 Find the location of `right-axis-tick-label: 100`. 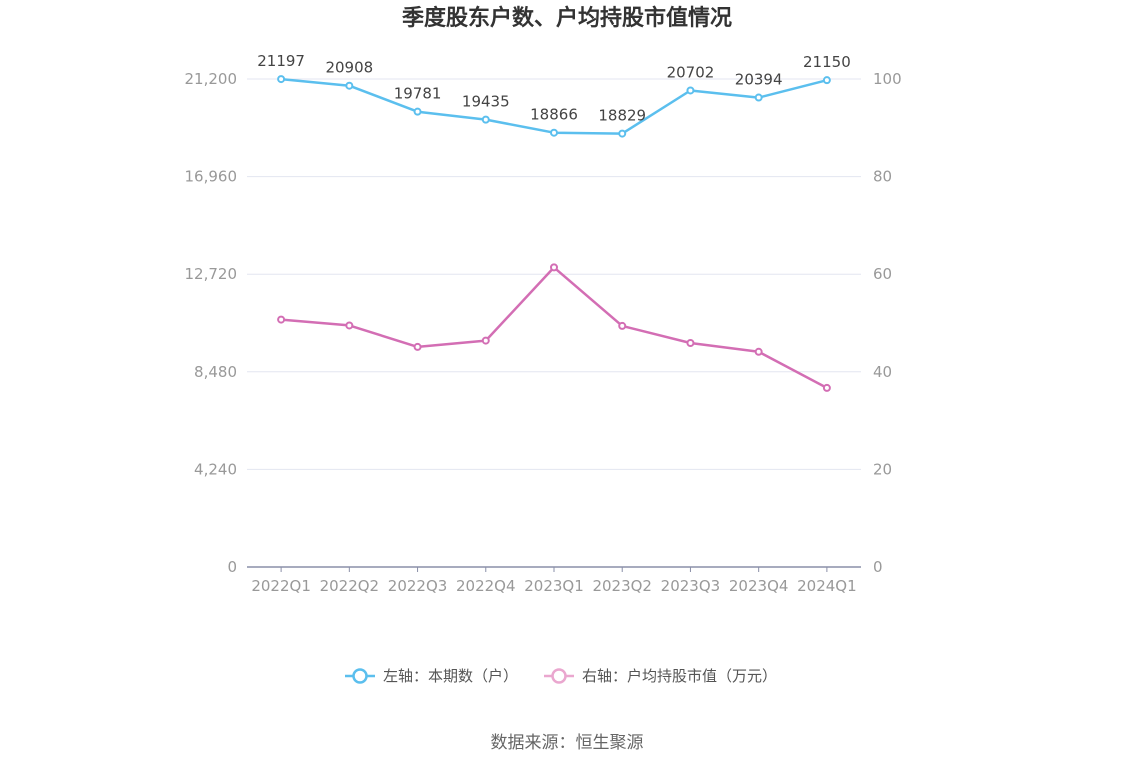

right-axis-tick-label: 100 is located at coordinates (887, 79).